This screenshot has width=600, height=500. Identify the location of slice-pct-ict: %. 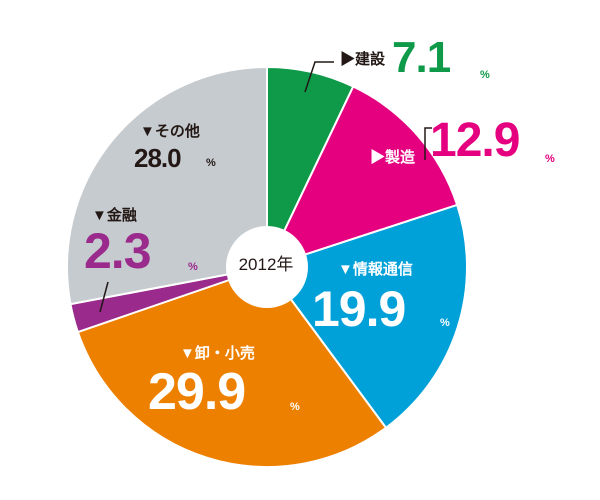
(445, 323).